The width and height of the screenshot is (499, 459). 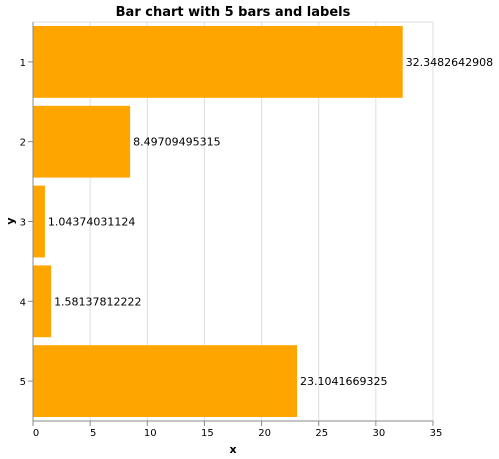 What do you see at coordinates (10, 220) in the screenshot?
I see `y-axis-title: y` at bounding box center [10, 220].